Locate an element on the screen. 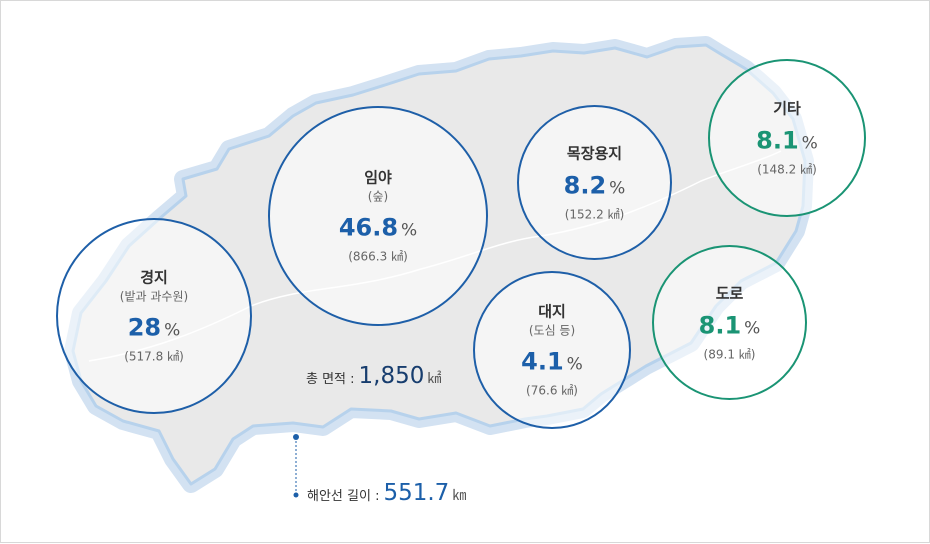  road-circle: 도로 8.1% (89.1 ㎢) is located at coordinates (729, 322).